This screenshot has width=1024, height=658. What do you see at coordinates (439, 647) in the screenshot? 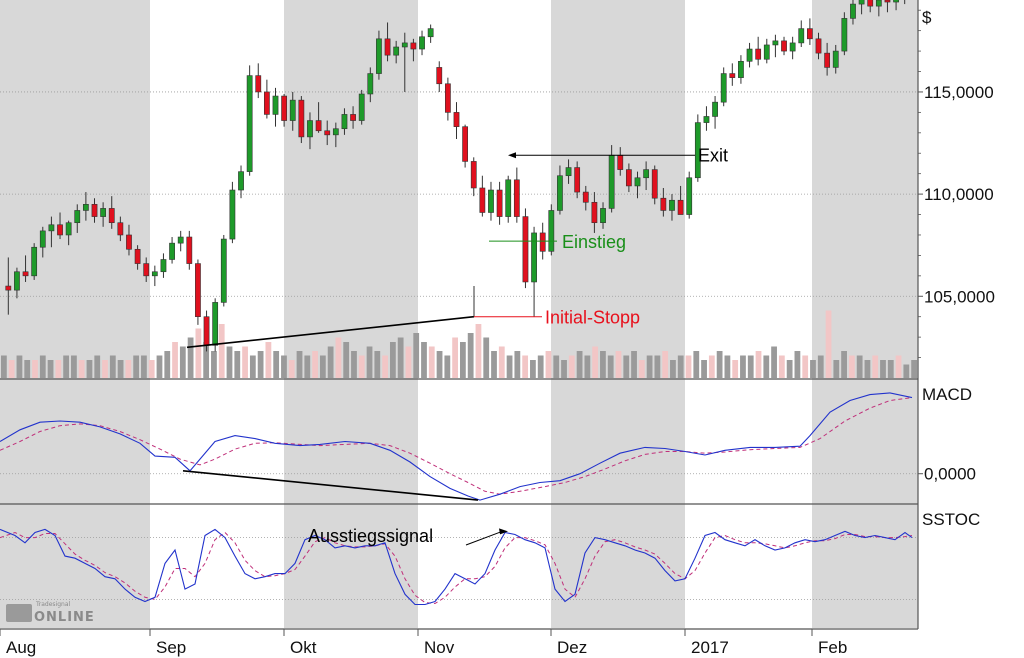
I see `month-label: Nov` at bounding box center [439, 647].